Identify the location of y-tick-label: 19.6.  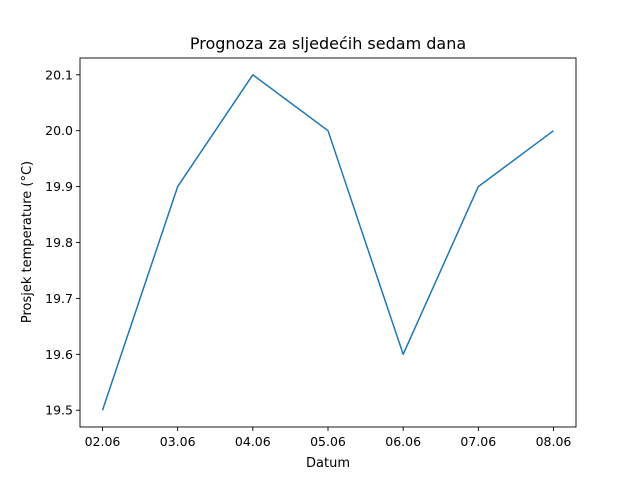
(59, 354).